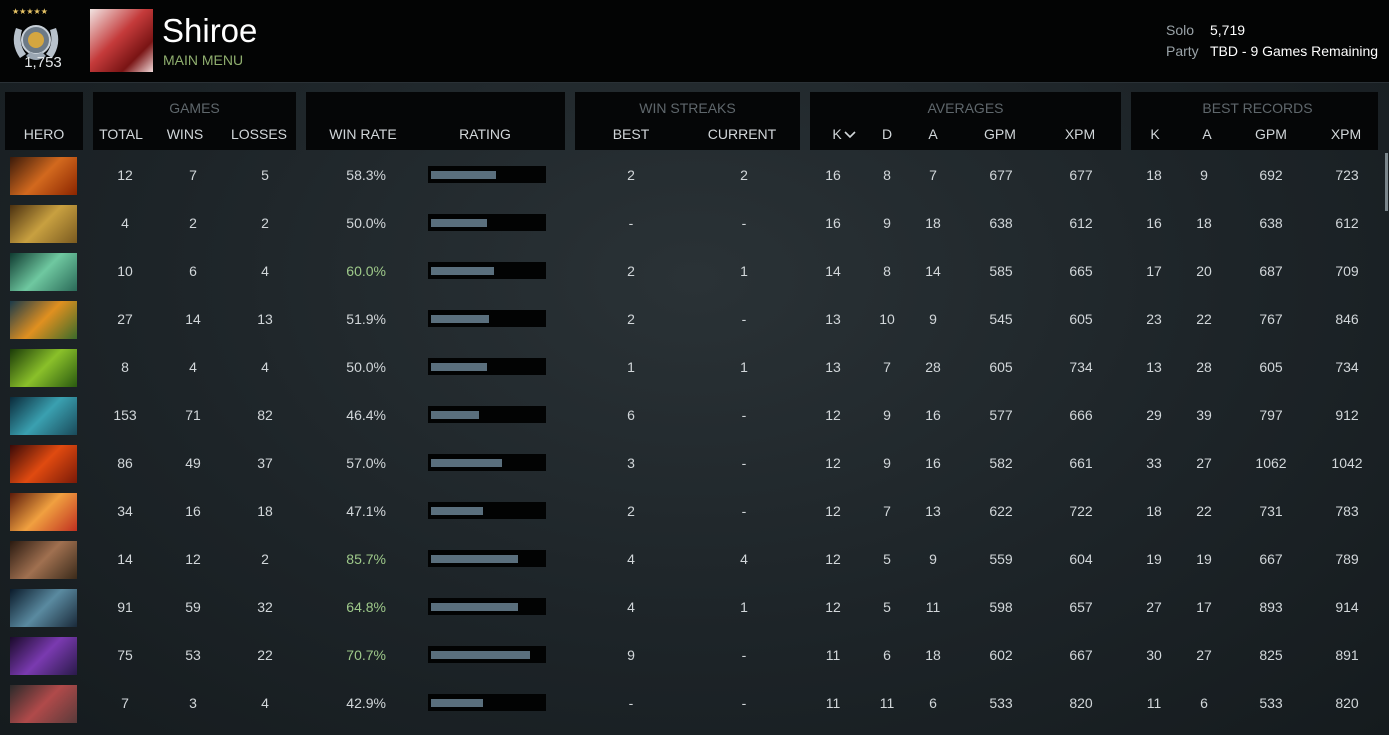 Image resolution: width=1389 pixels, height=735 pixels. Describe the element at coordinates (193, 655) in the screenshot. I see `cell-wins: 53` at that location.